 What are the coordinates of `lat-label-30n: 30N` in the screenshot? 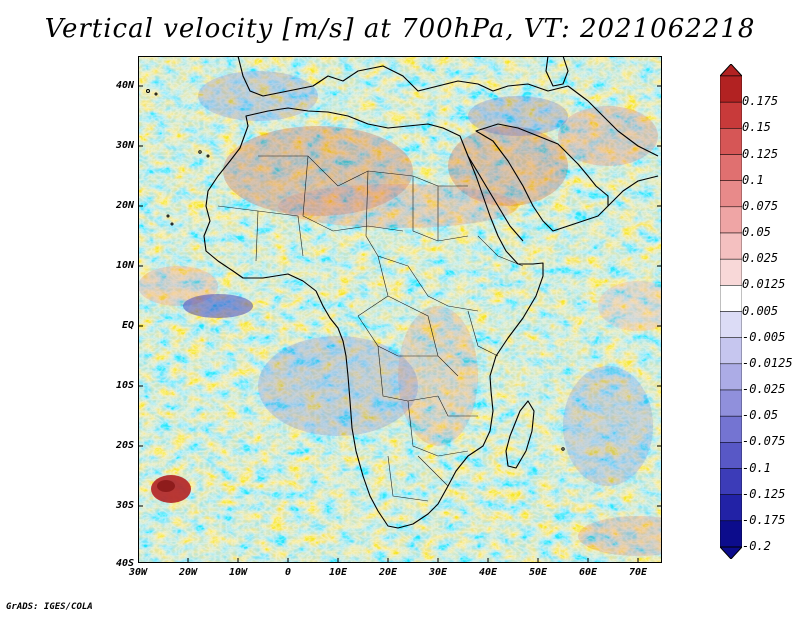 It's located at (124, 145).